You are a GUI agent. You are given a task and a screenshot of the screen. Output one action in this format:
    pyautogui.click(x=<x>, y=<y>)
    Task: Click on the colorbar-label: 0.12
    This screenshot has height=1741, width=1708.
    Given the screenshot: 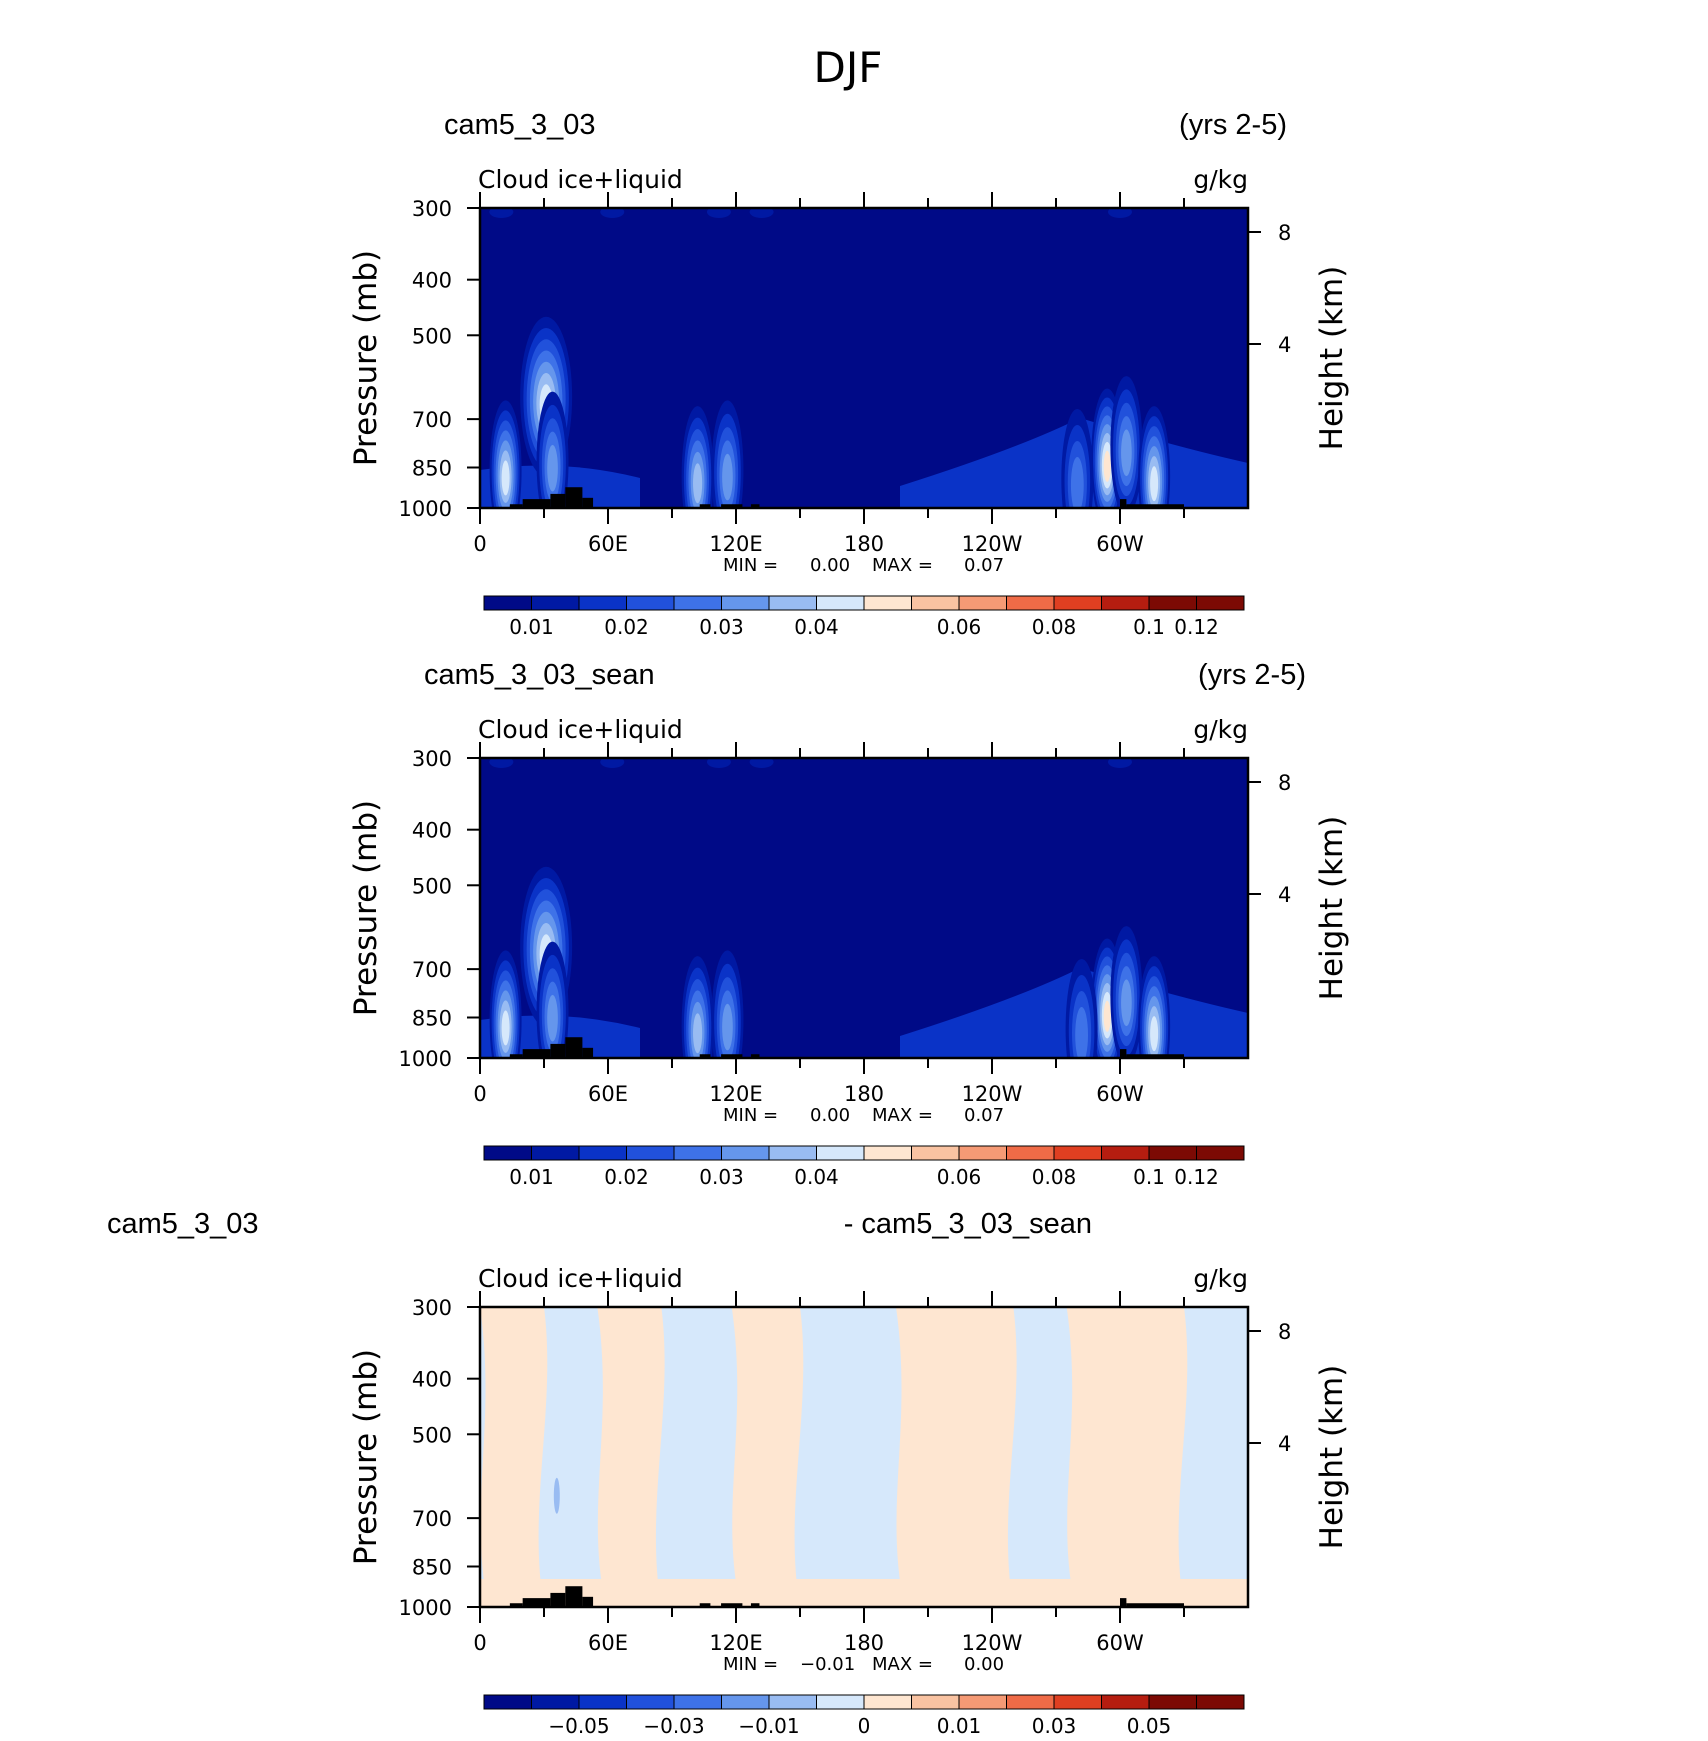 What is the action you would take?
    pyautogui.click(x=1196, y=627)
    